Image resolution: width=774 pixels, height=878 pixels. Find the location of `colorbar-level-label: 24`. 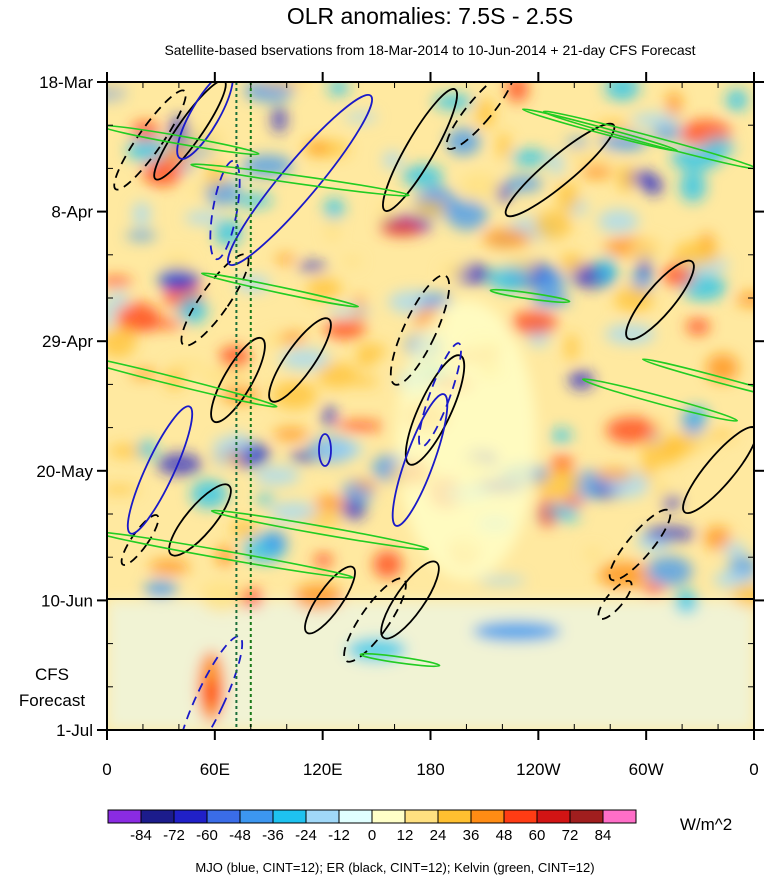

colorbar-level-label: 24 is located at coordinates (438, 835).